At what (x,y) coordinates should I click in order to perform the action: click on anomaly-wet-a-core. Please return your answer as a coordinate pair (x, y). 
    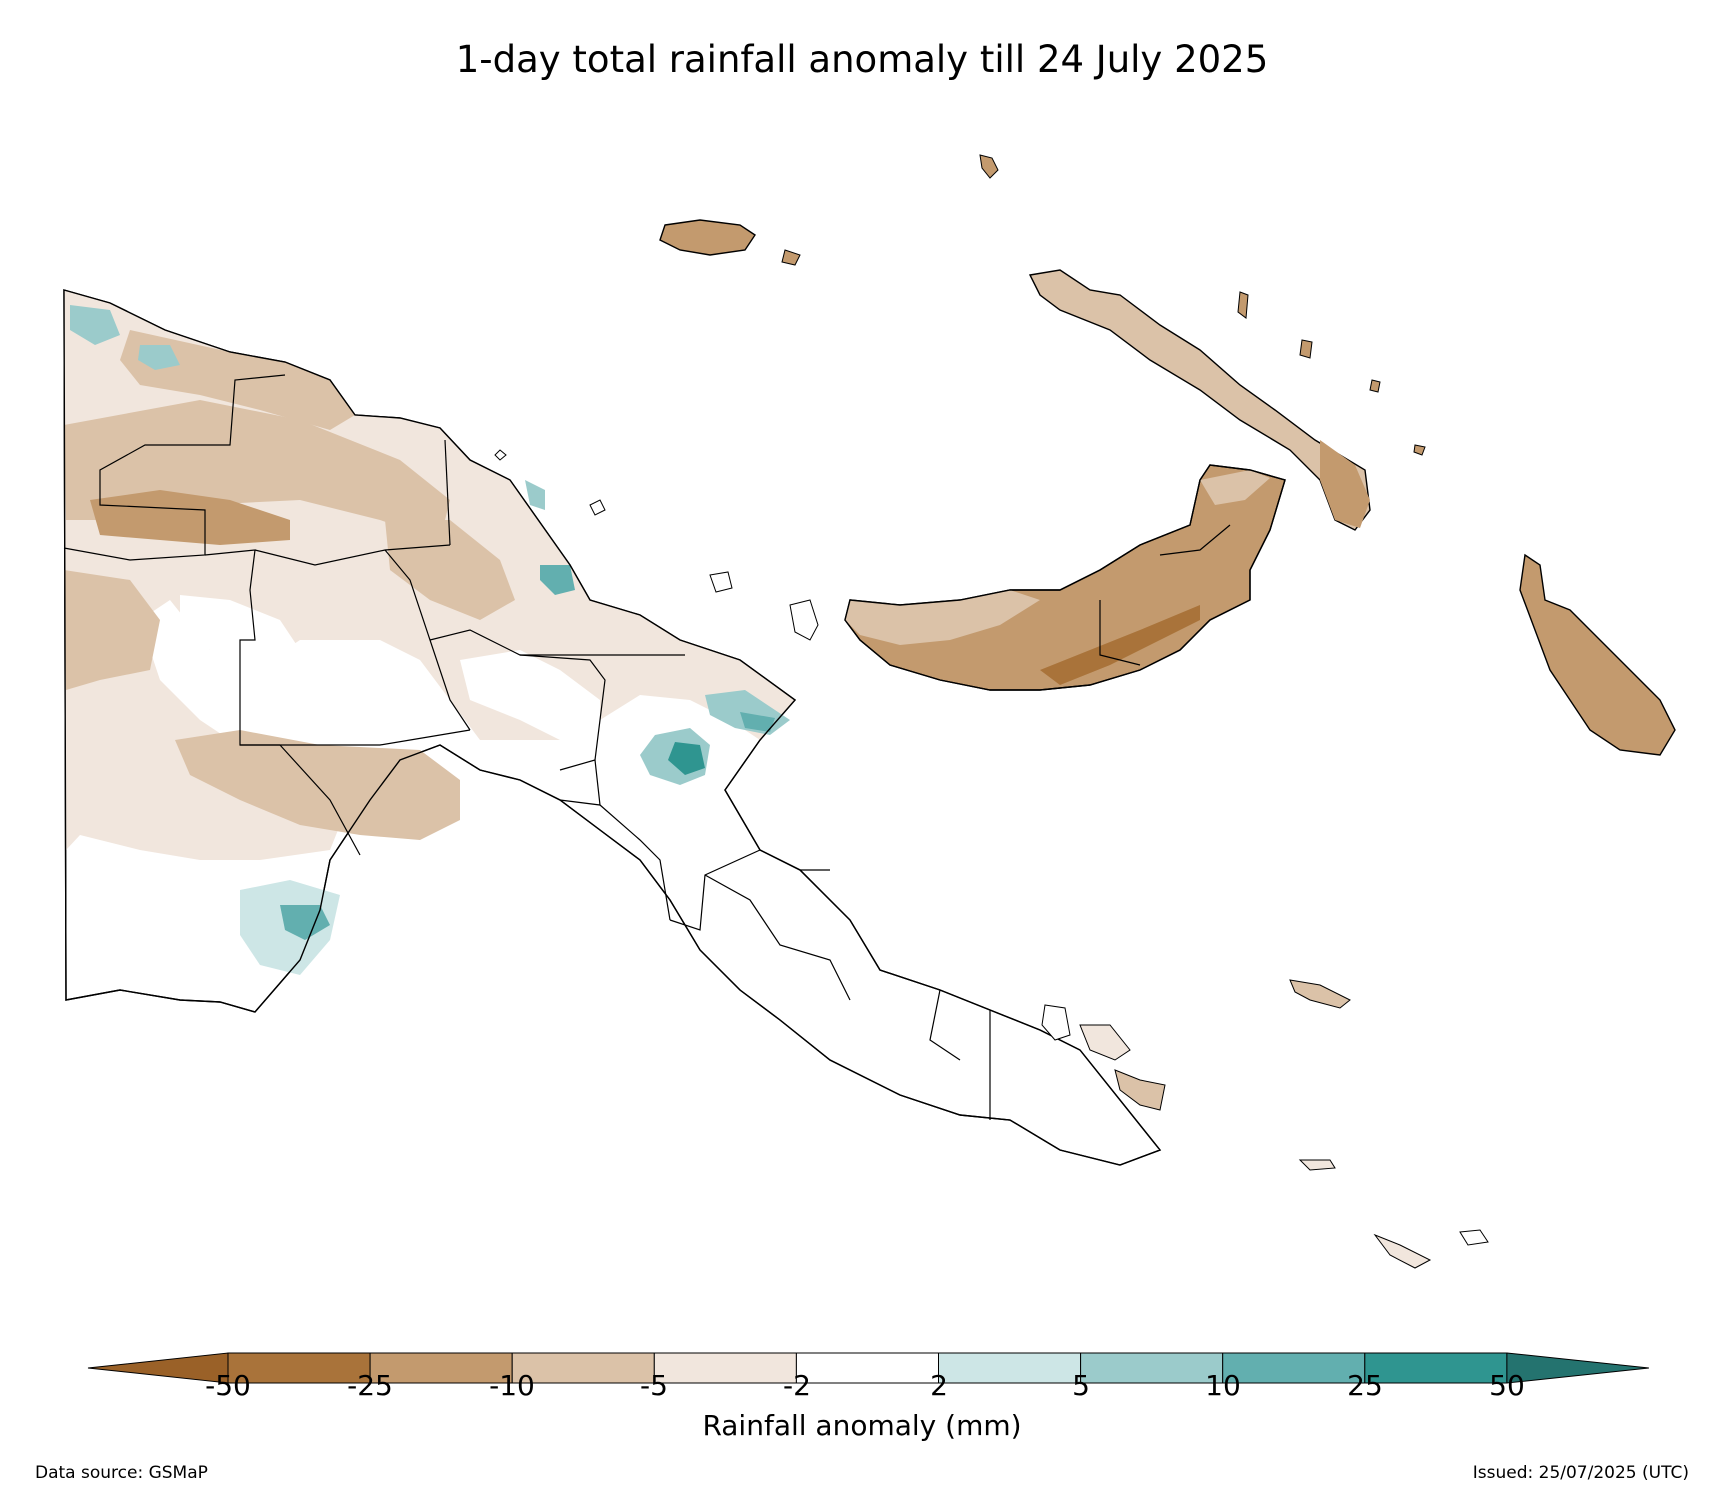
    Looking at the image, I should click on (686, 758).